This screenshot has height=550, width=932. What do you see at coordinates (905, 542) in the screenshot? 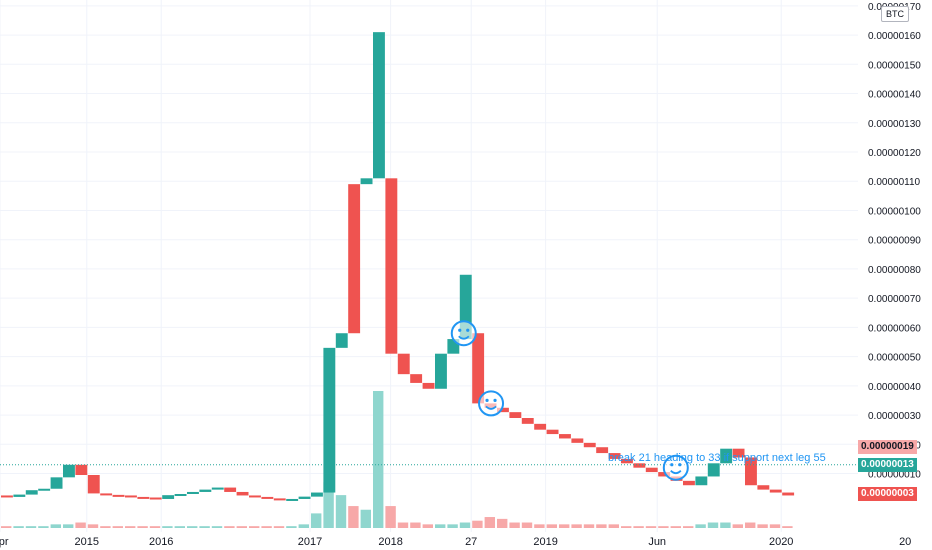
I see `x-tick-label: 20` at bounding box center [905, 542].